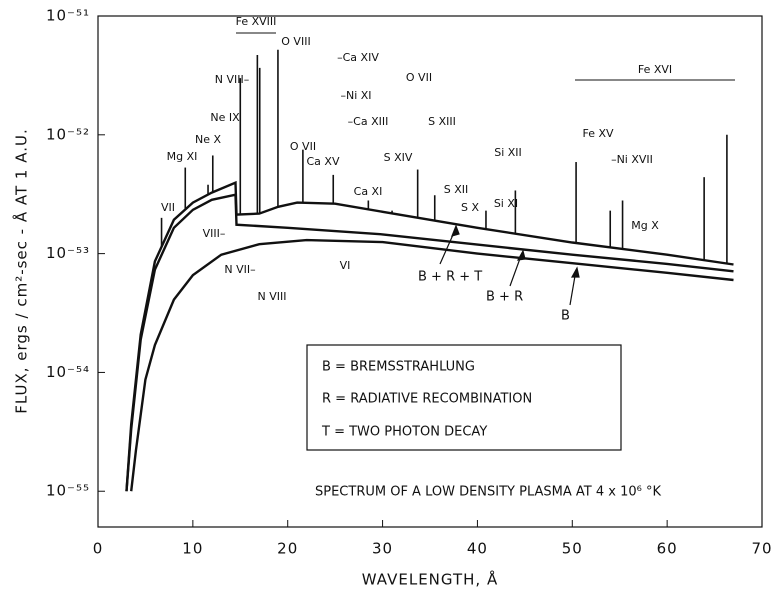 This screenshot has height=595, width=777. What do you see at coordinates (182, 156) in the screenshot?
I see `line-annotation: Mg XI` at bounding box center [182, 156].